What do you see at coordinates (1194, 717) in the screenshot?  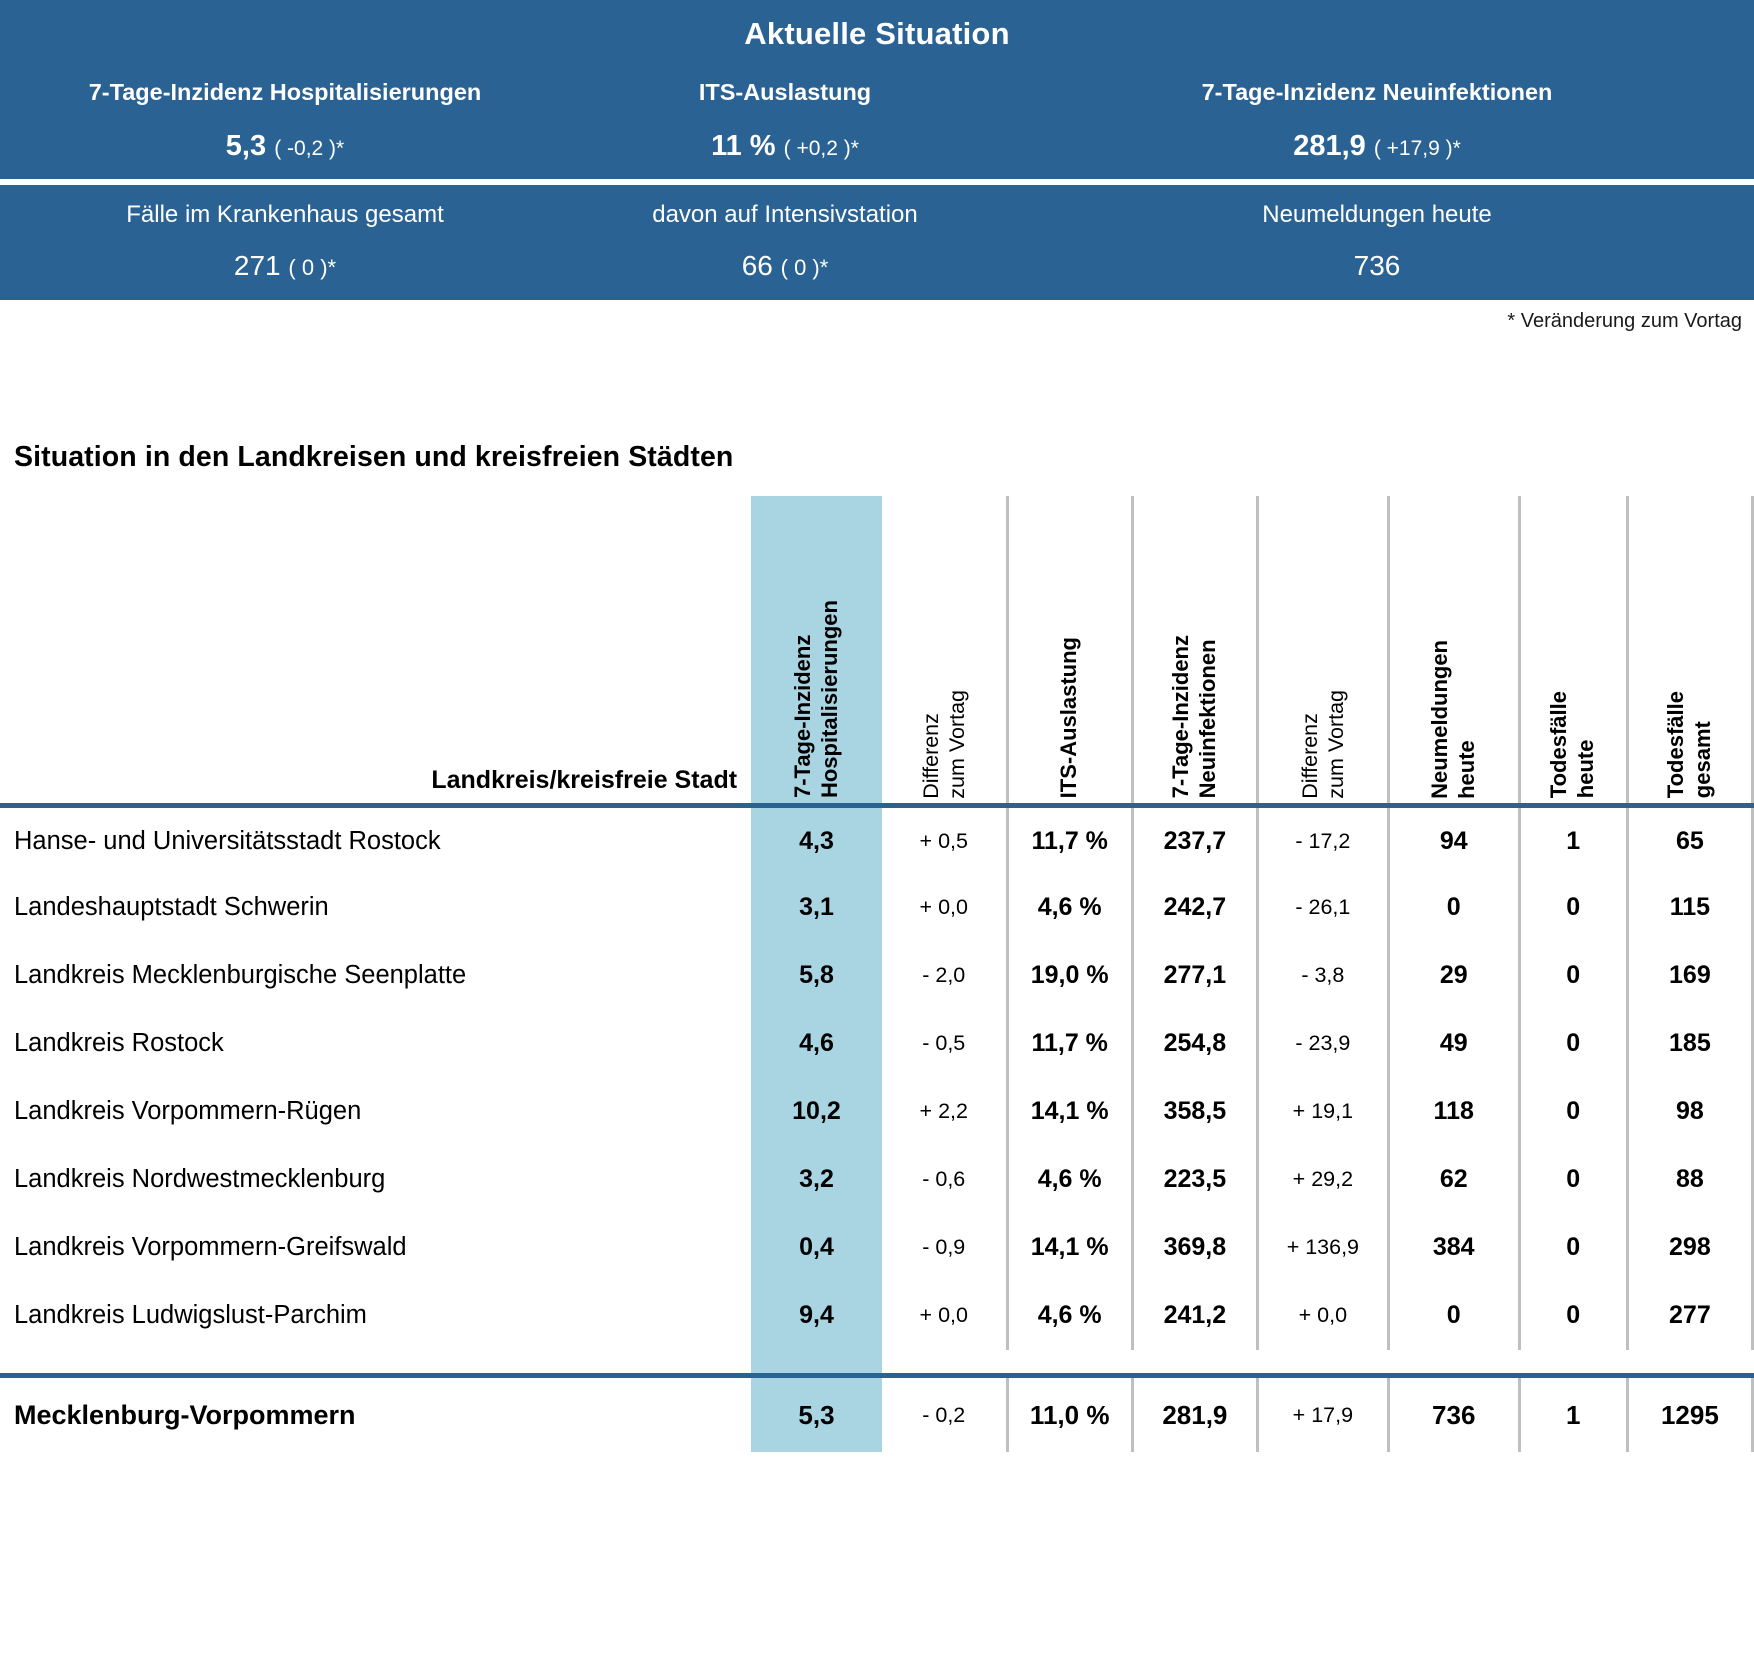 I see `column-header-text: 7-Tage-Inzidenz Neuinfektionen` at bounding box center [1194, 717].